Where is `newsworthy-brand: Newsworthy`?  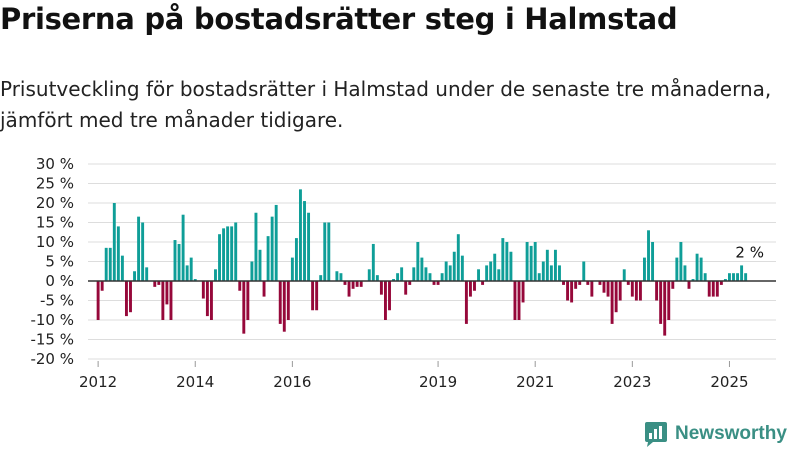 newsworthy-brand: Newsworthy is located at coordinates (715, 434).